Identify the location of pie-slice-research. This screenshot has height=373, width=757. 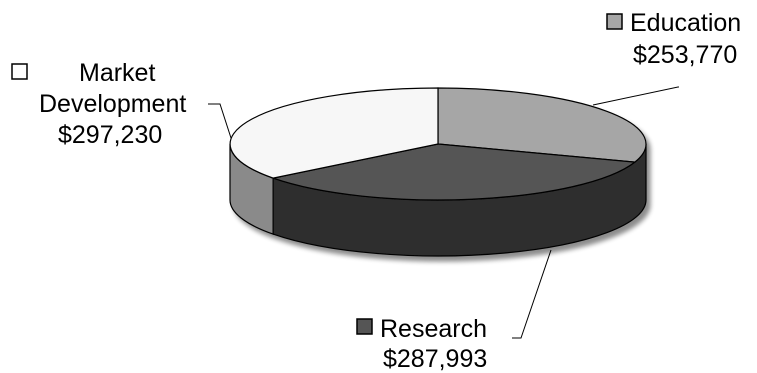
(453, 172).